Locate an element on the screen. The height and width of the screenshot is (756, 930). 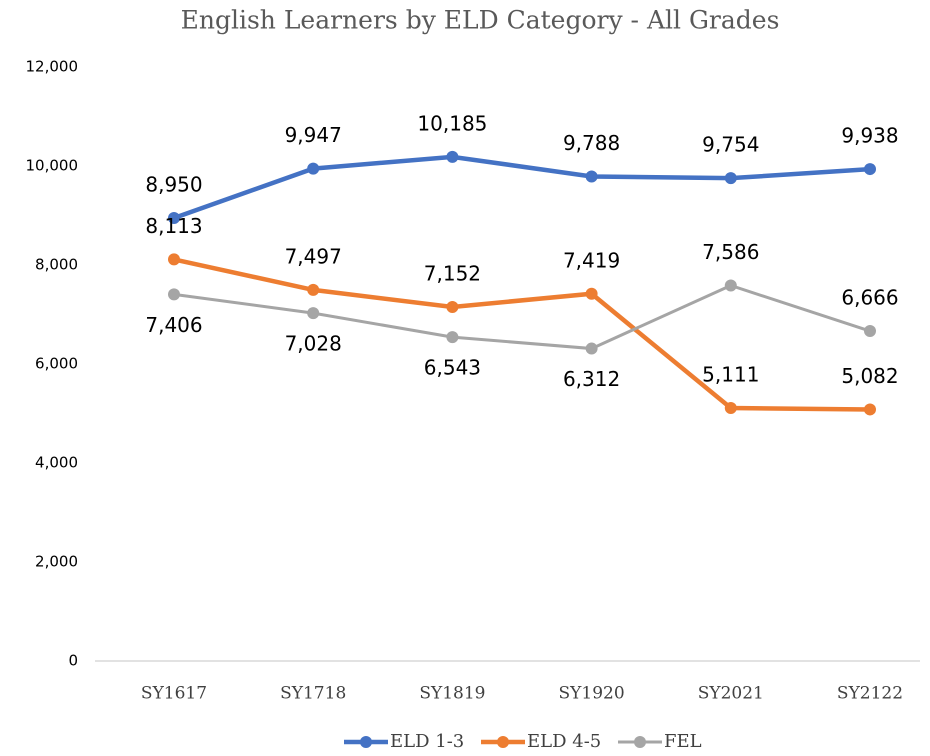
legend-label: FEL is located at coordinates (683, 741).